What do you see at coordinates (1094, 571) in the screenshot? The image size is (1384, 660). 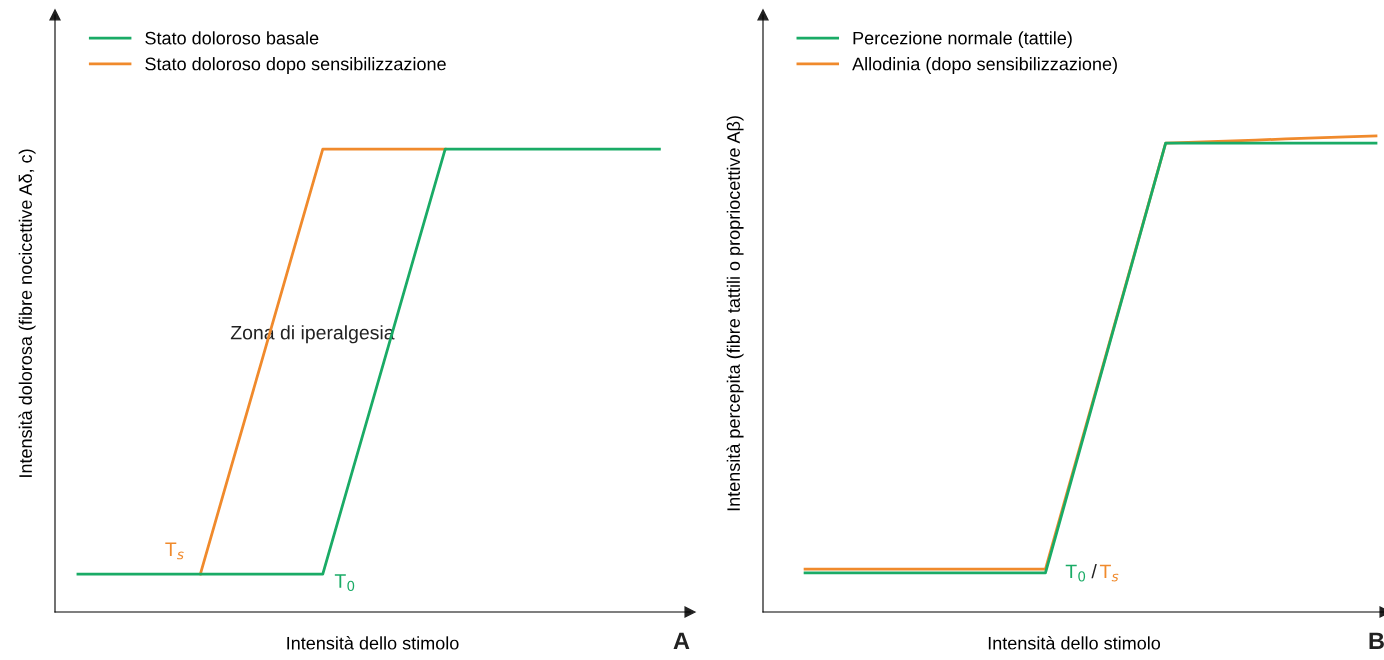 I see `annotation: /` at bounding box center [1094, 571].